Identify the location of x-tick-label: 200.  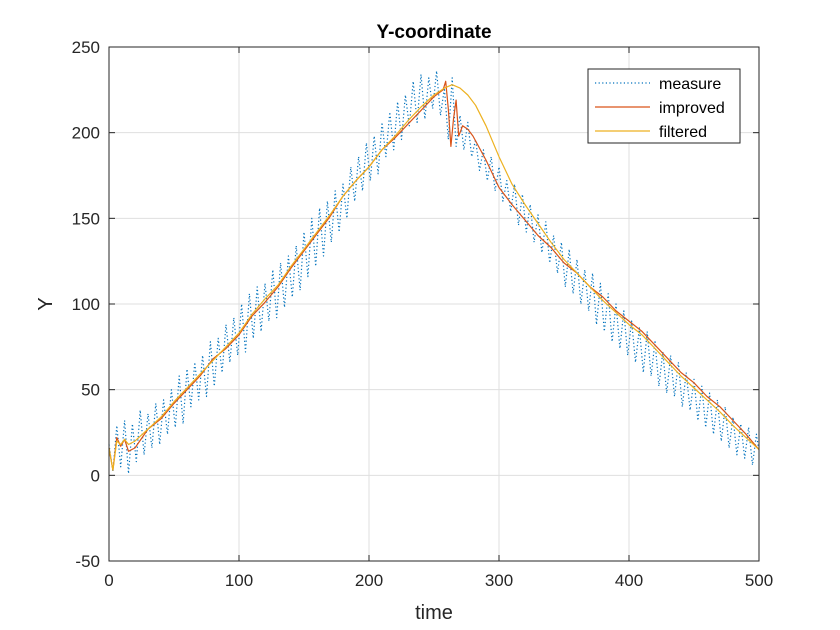
(369, 580).